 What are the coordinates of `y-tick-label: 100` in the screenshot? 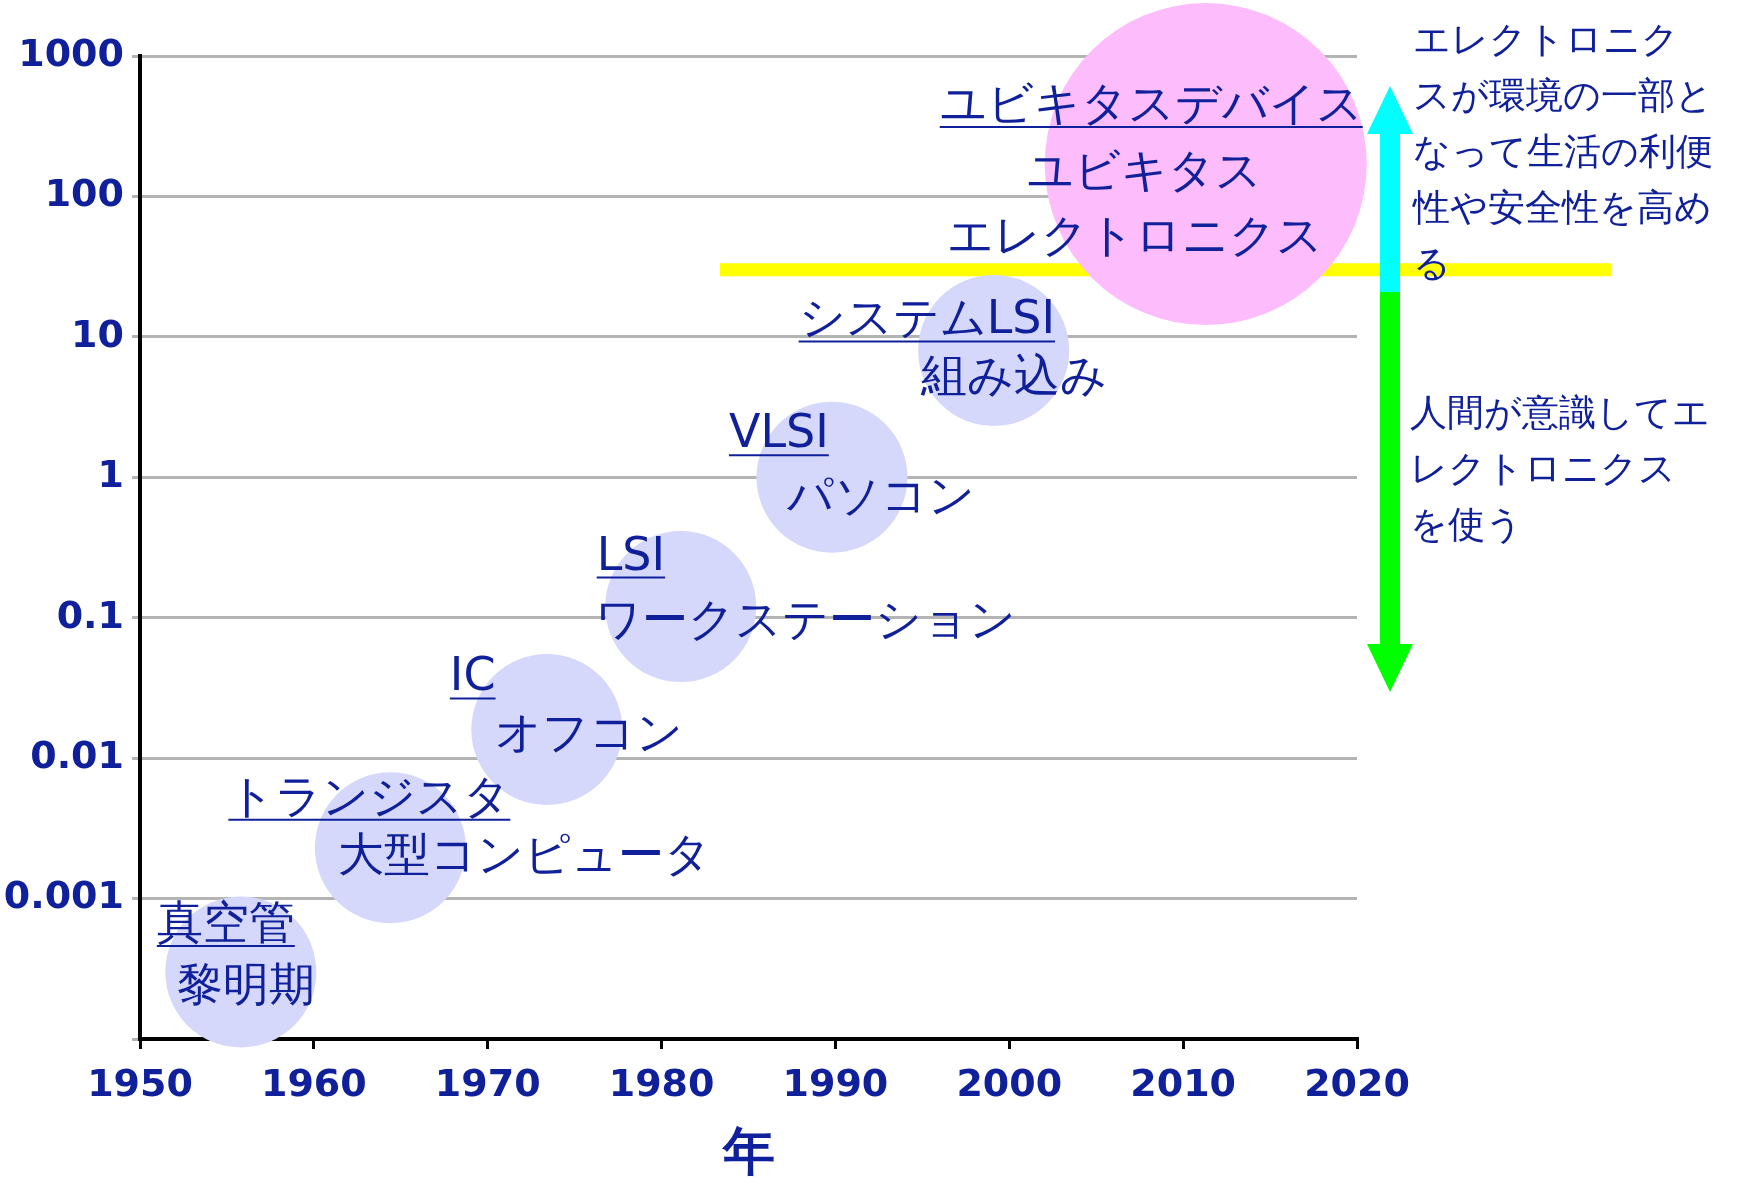 It's located at (84, 193).